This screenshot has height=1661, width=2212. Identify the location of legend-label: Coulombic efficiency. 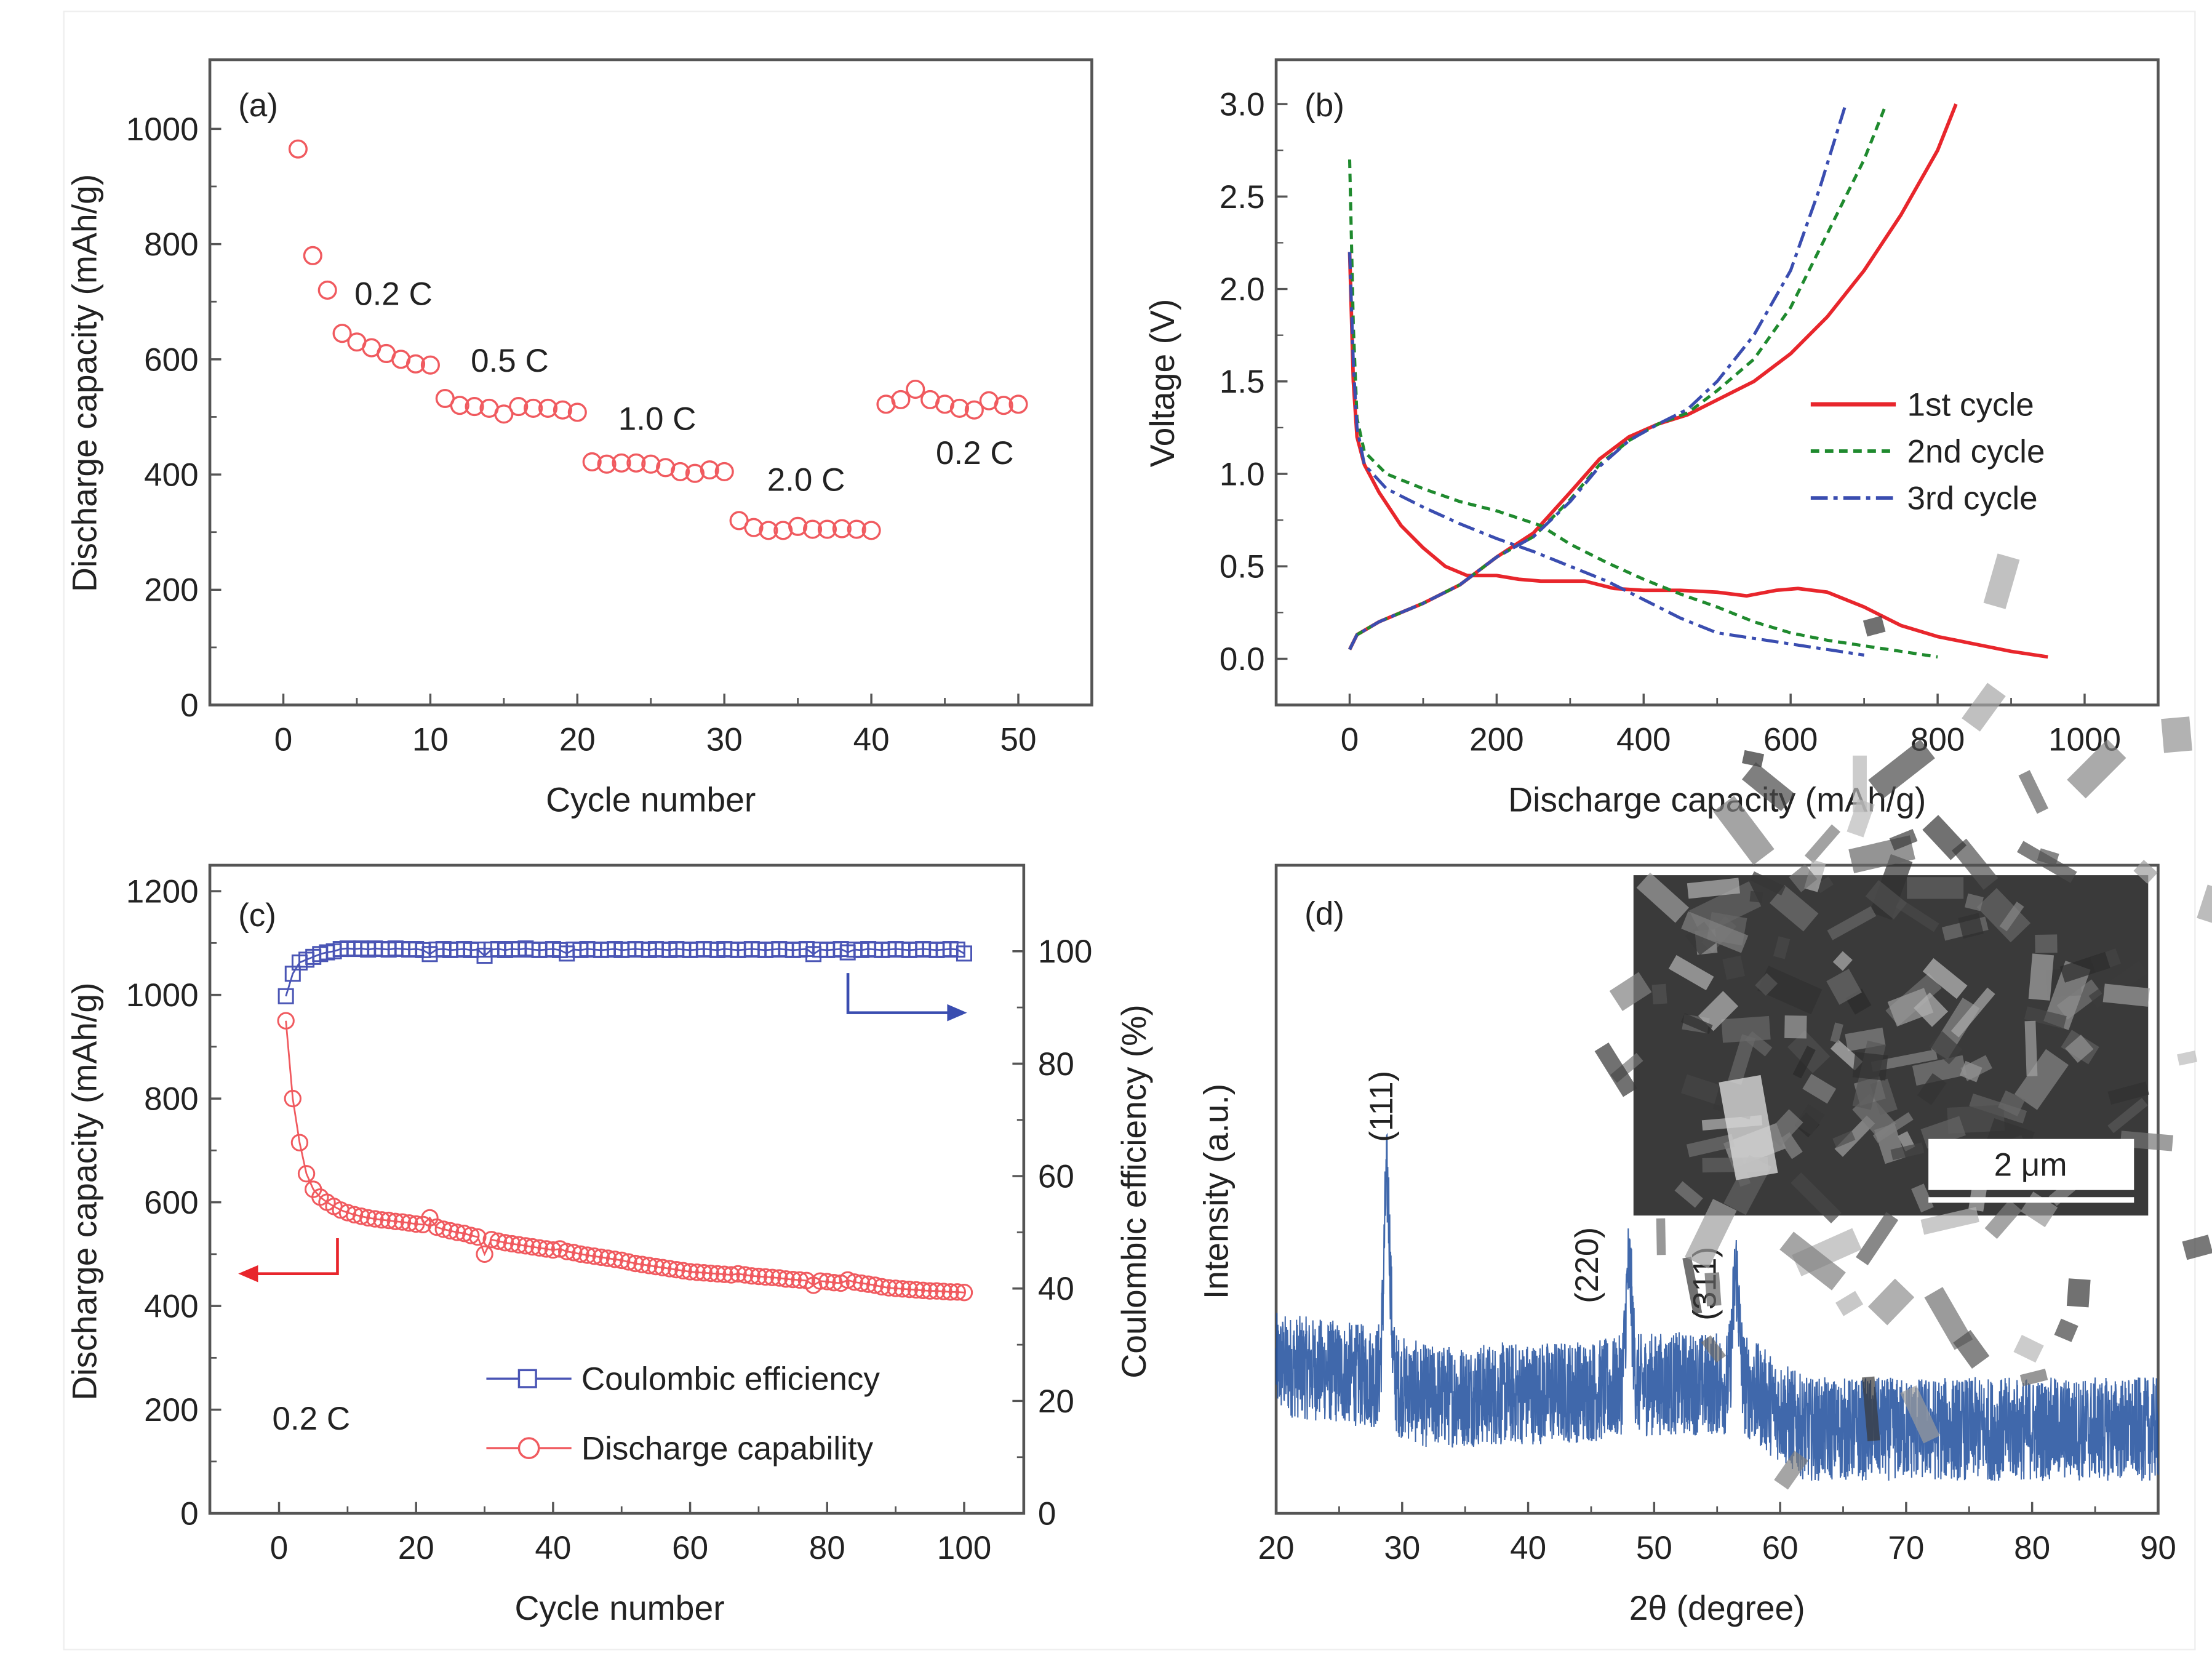
(730, 1379).